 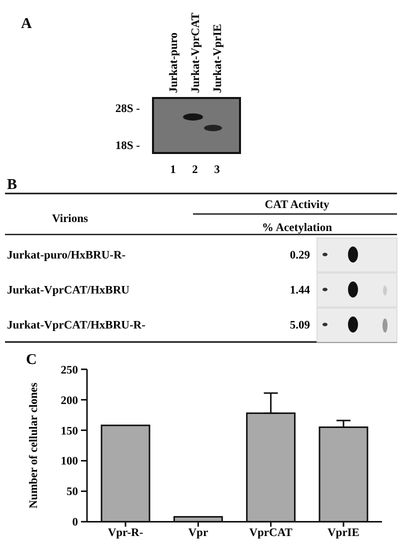 What do you see at coordinates (69, 370) in the screenshot?
I see `y-tick-label: 250` at bounding box center [69, 370].